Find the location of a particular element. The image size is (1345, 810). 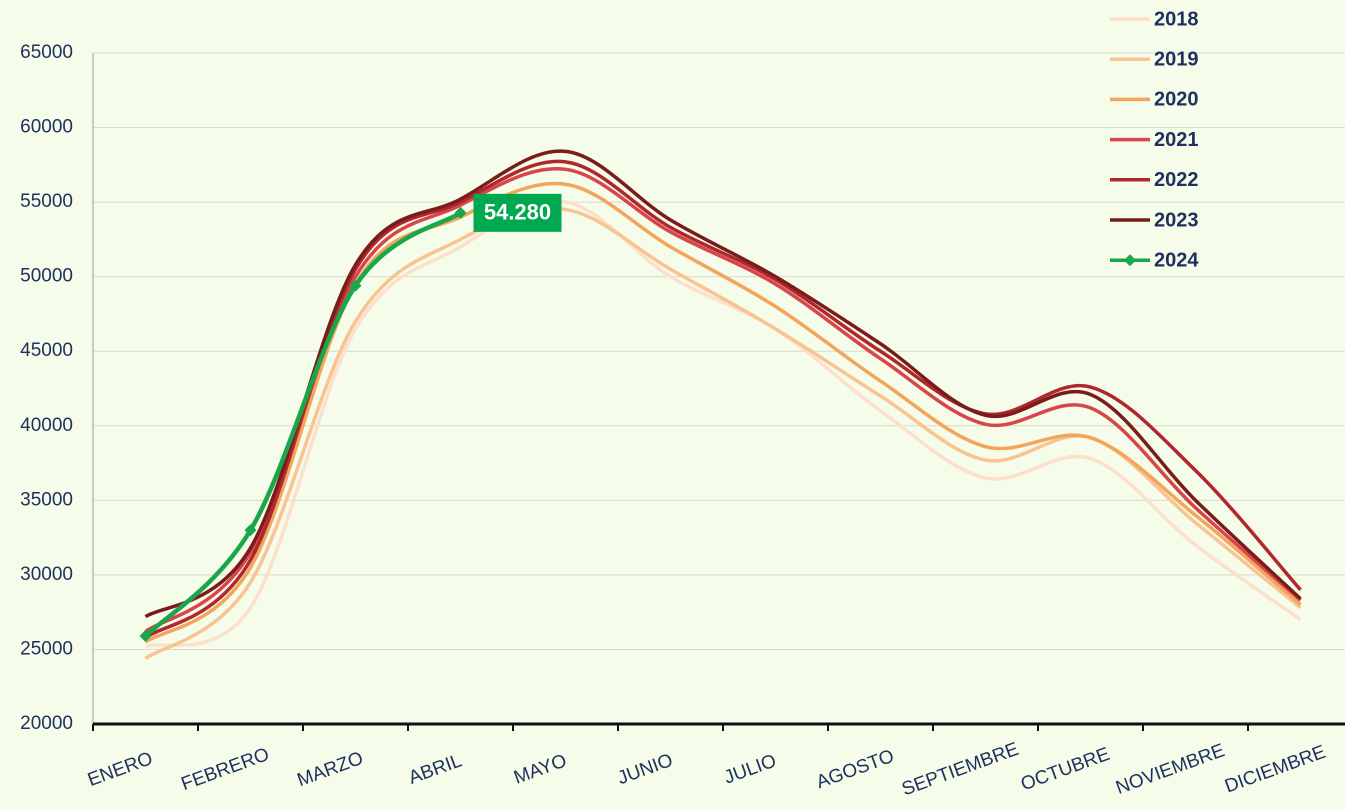

x-tick-label: OCTUBRE is located at coordinates (1065, 770).